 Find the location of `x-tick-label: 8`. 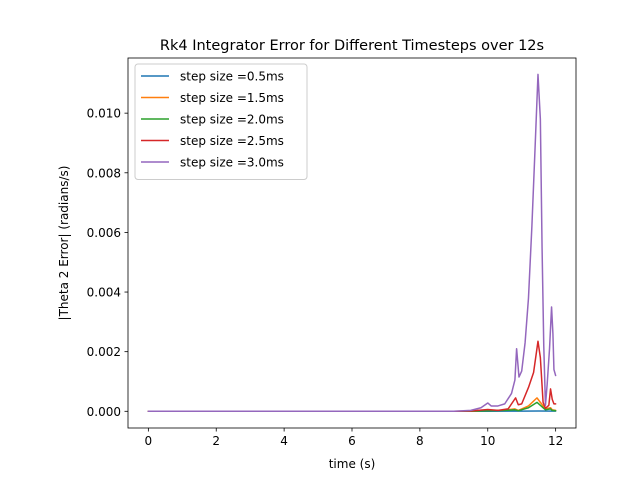

x-tick-label: 8 is located at coordinates (420, 441).